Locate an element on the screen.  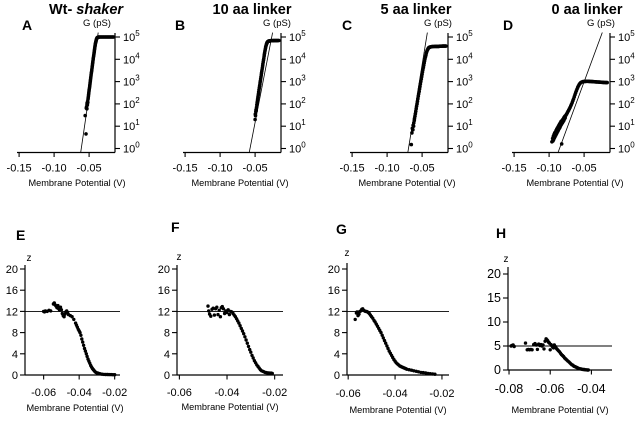
x-tick-label: -0.08 is located at coordinates (509, 389).